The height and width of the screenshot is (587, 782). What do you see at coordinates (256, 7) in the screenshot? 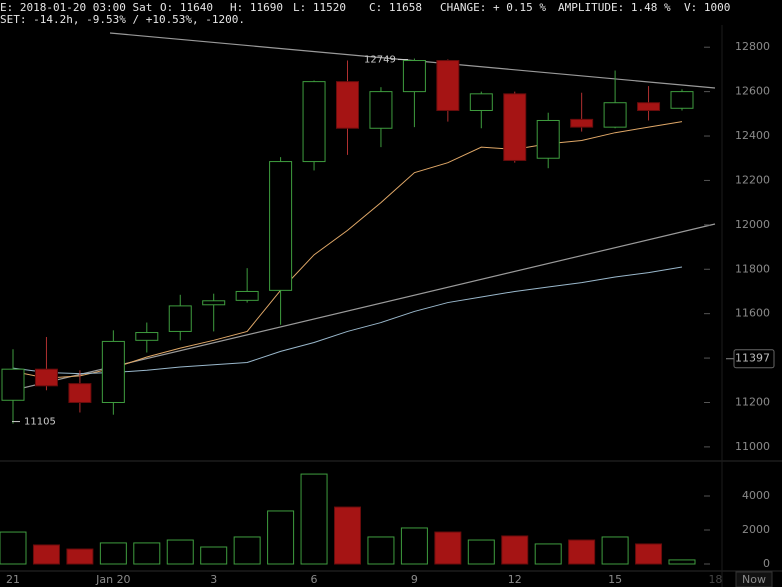
I see `header-item: H: 11690` at bounding box center [256, 7].